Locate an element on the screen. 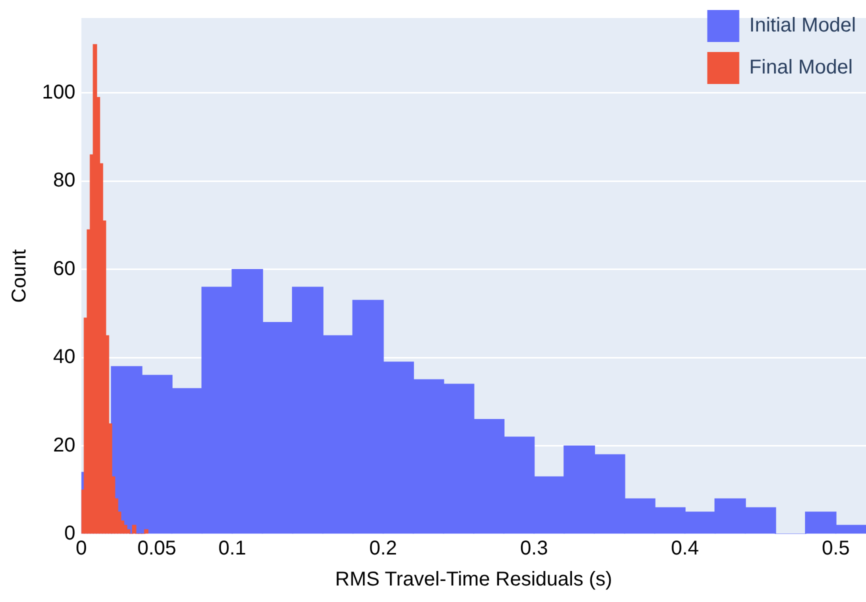  y-tick-label: 40 is located at coordinates (64, 357).